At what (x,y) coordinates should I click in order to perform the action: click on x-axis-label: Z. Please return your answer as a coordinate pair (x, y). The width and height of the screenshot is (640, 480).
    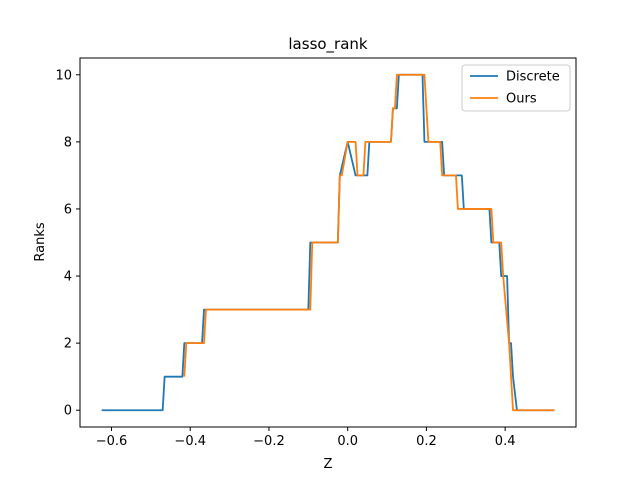
    Looking at the image, I should click on (328, 464).